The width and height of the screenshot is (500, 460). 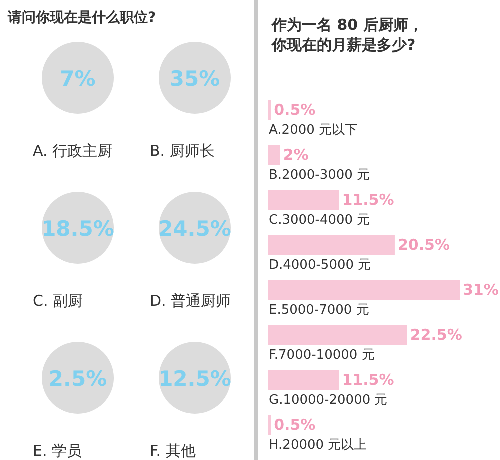 I want to click on chart-title: 作为一名 80 后厨师，你现在的月薪是多少?, so click(x=347, y=35).